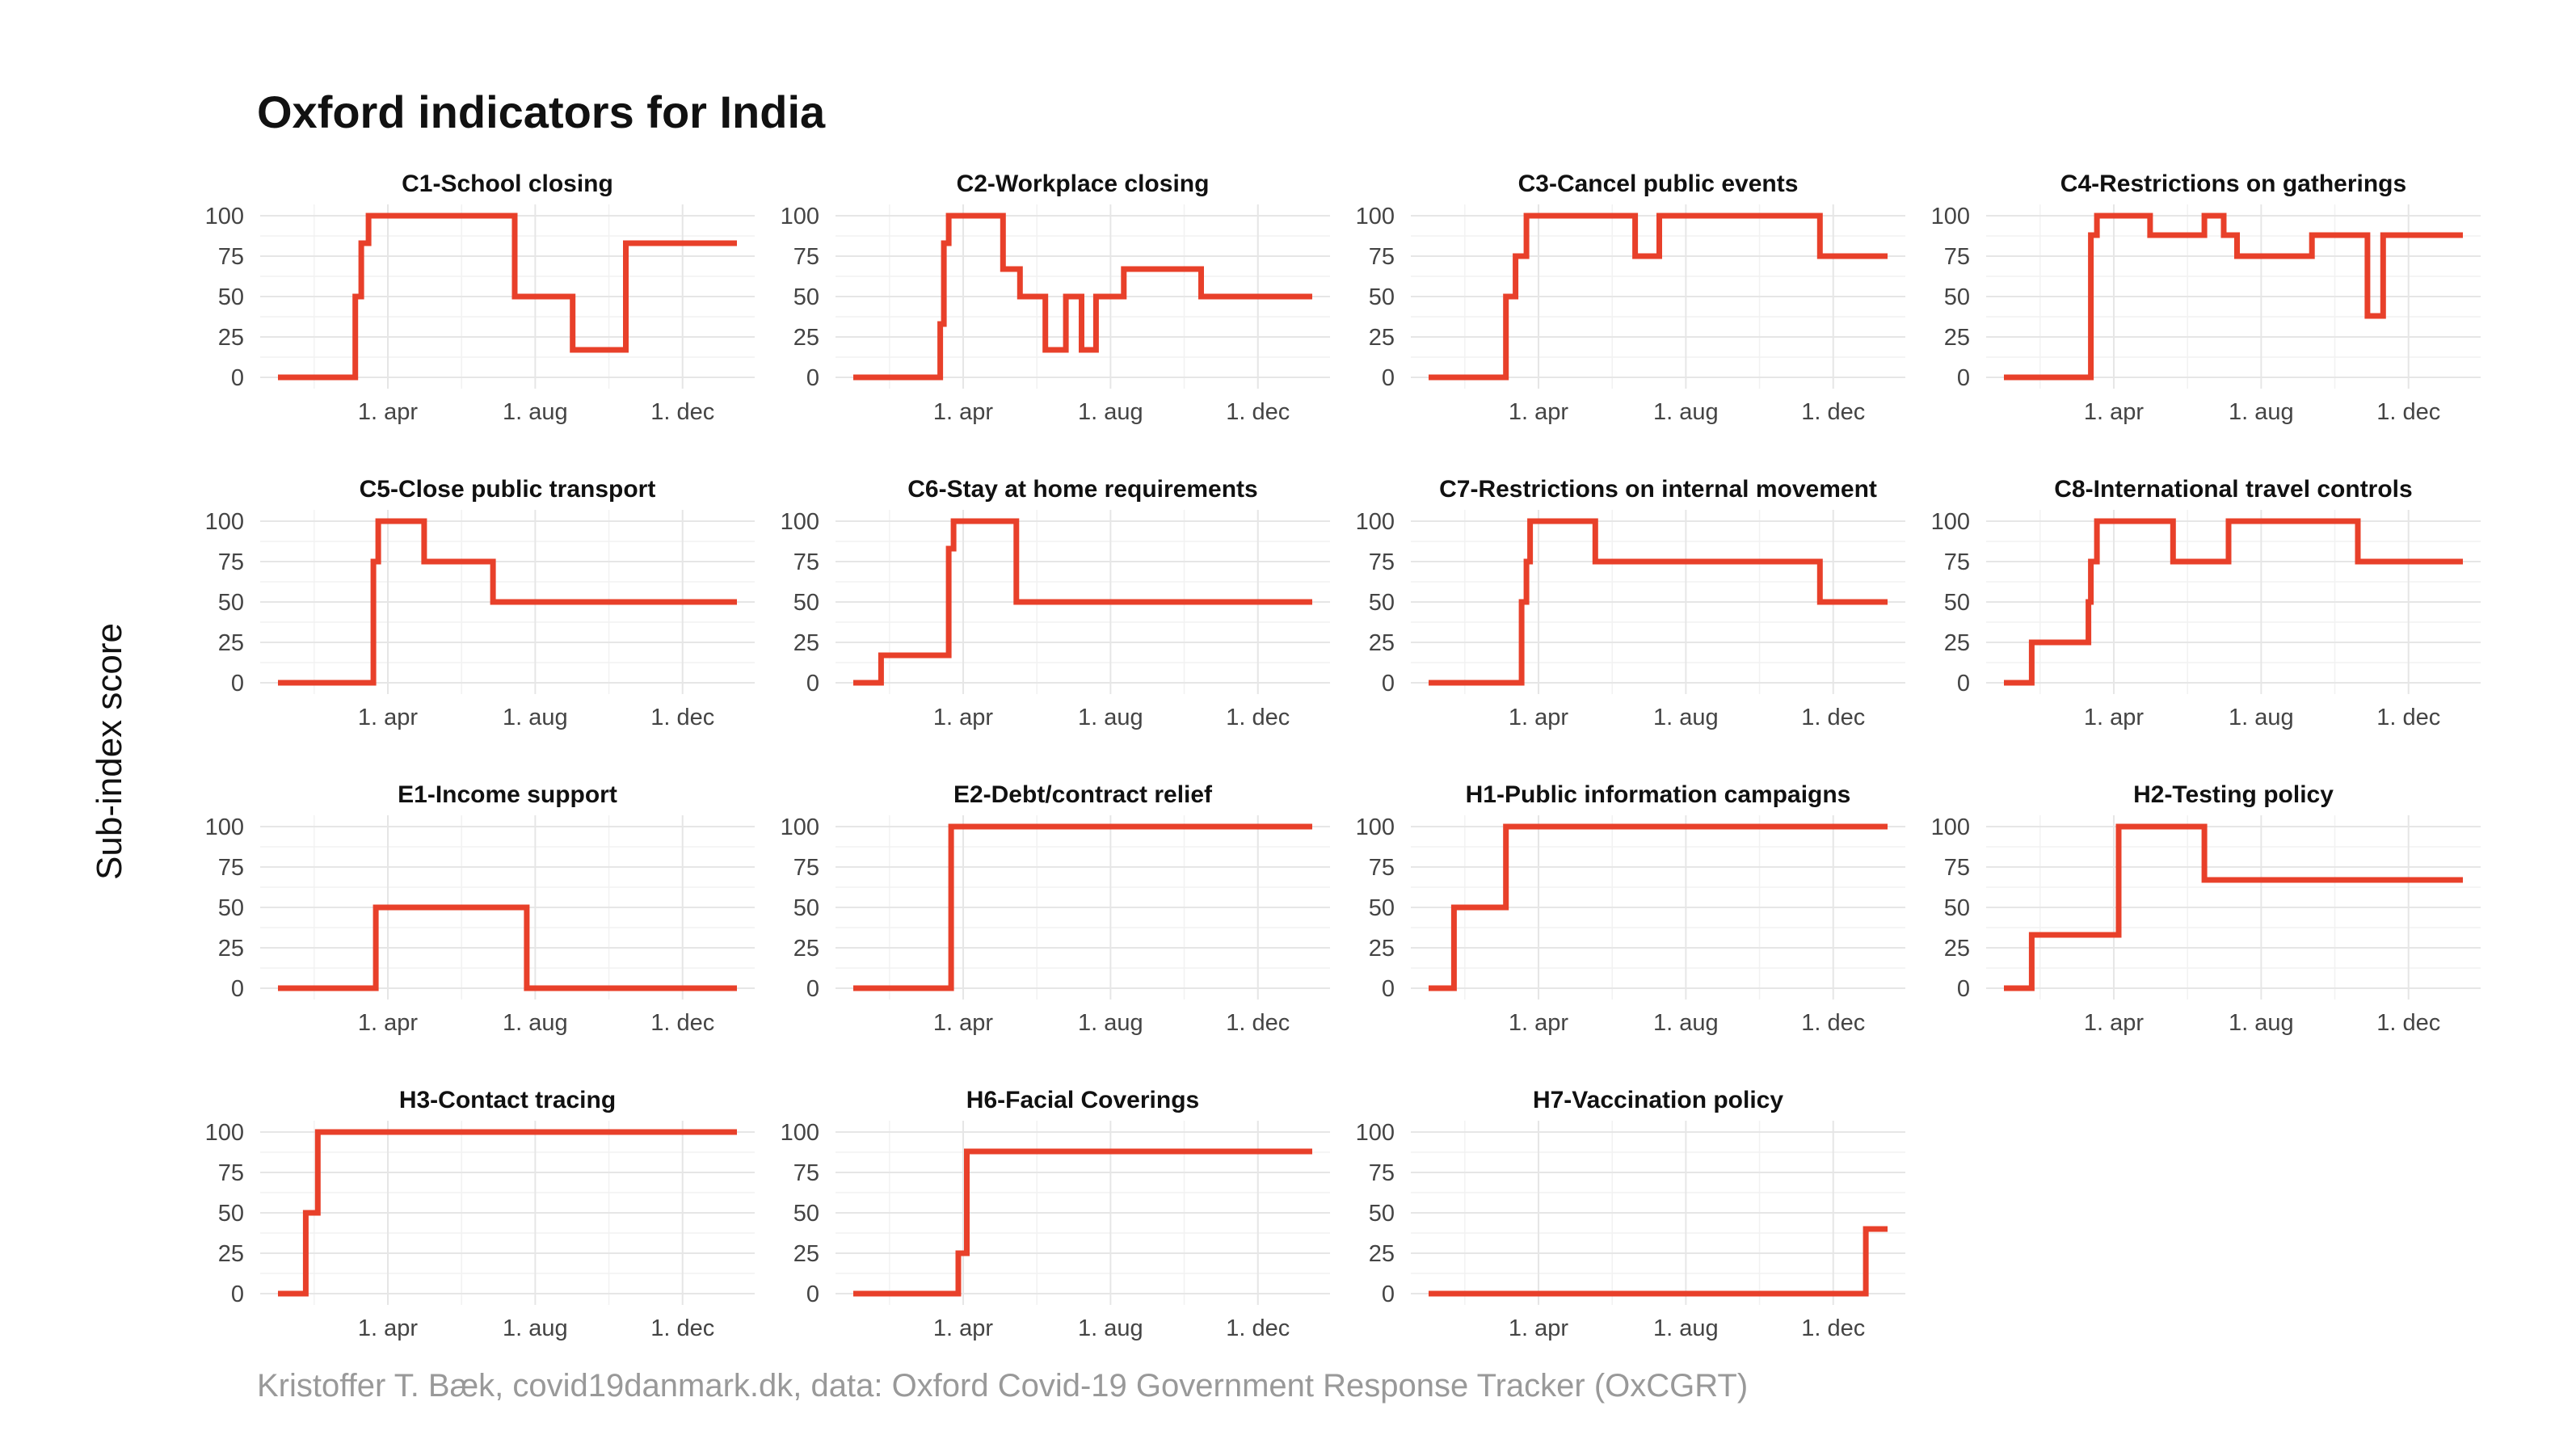  I want to click on panel-title: H1-Public information campaigns, so click(1658, 794).